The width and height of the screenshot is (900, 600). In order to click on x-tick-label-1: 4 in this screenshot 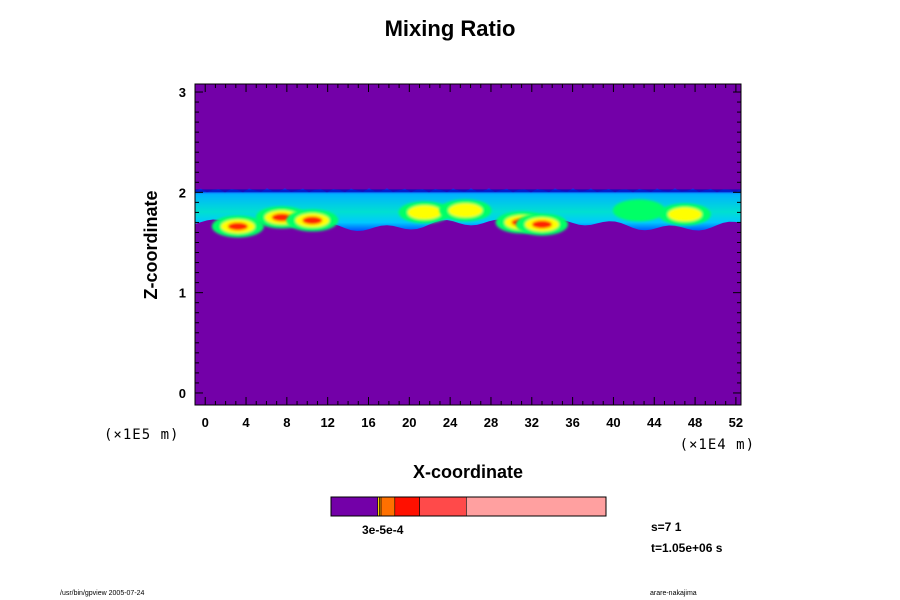, I will do `click(246, 422)`.